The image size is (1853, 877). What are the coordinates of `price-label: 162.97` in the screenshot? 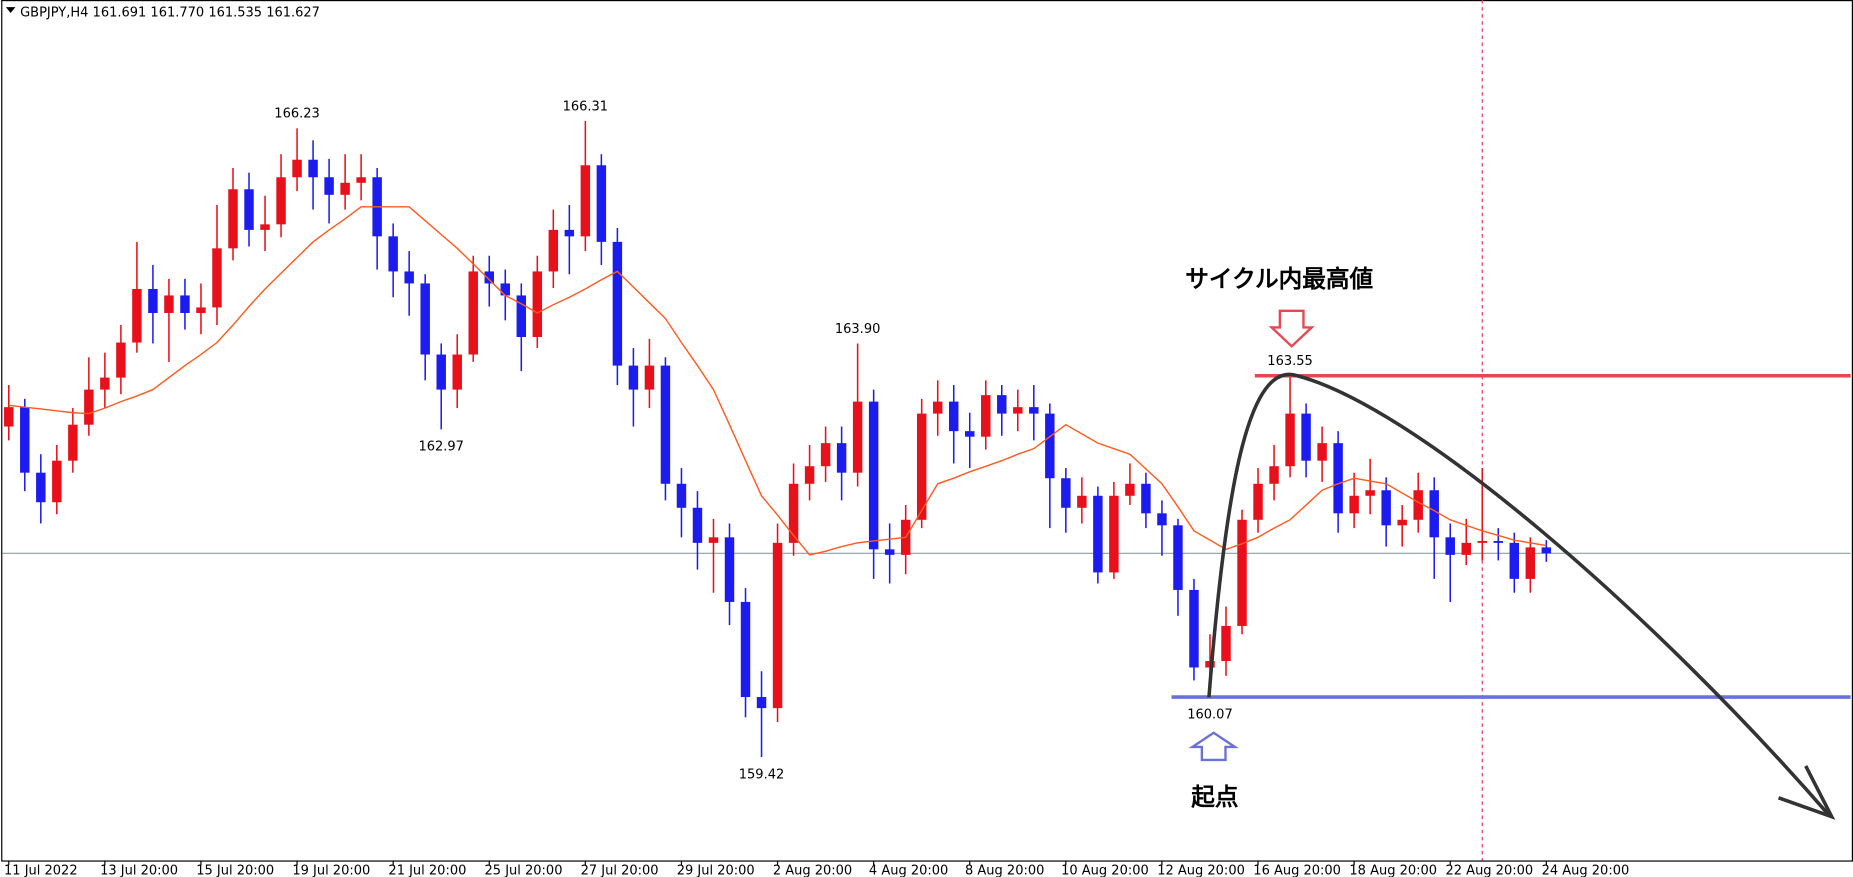 It's located at (440, 447).